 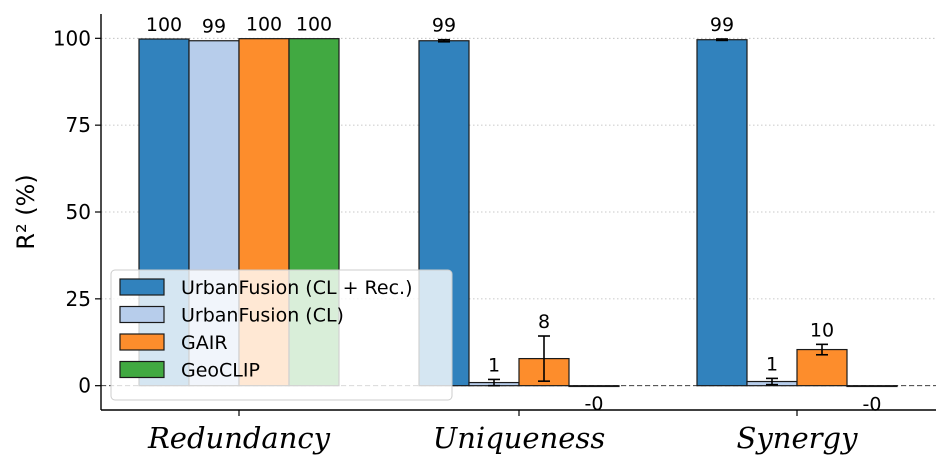 I want to click on x-tick-label: Synergy, so click(x=798, y=438).